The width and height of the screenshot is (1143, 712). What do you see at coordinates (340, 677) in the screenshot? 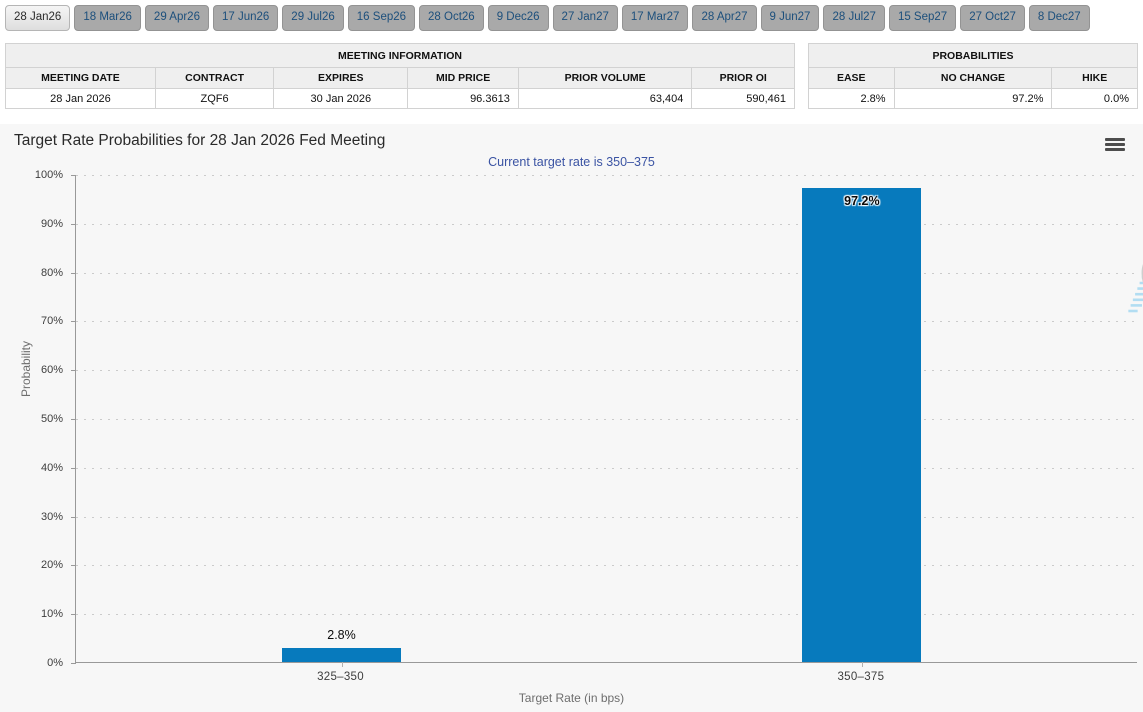
I see `x-category-label: 325–350` at bounding box center [340, 677].